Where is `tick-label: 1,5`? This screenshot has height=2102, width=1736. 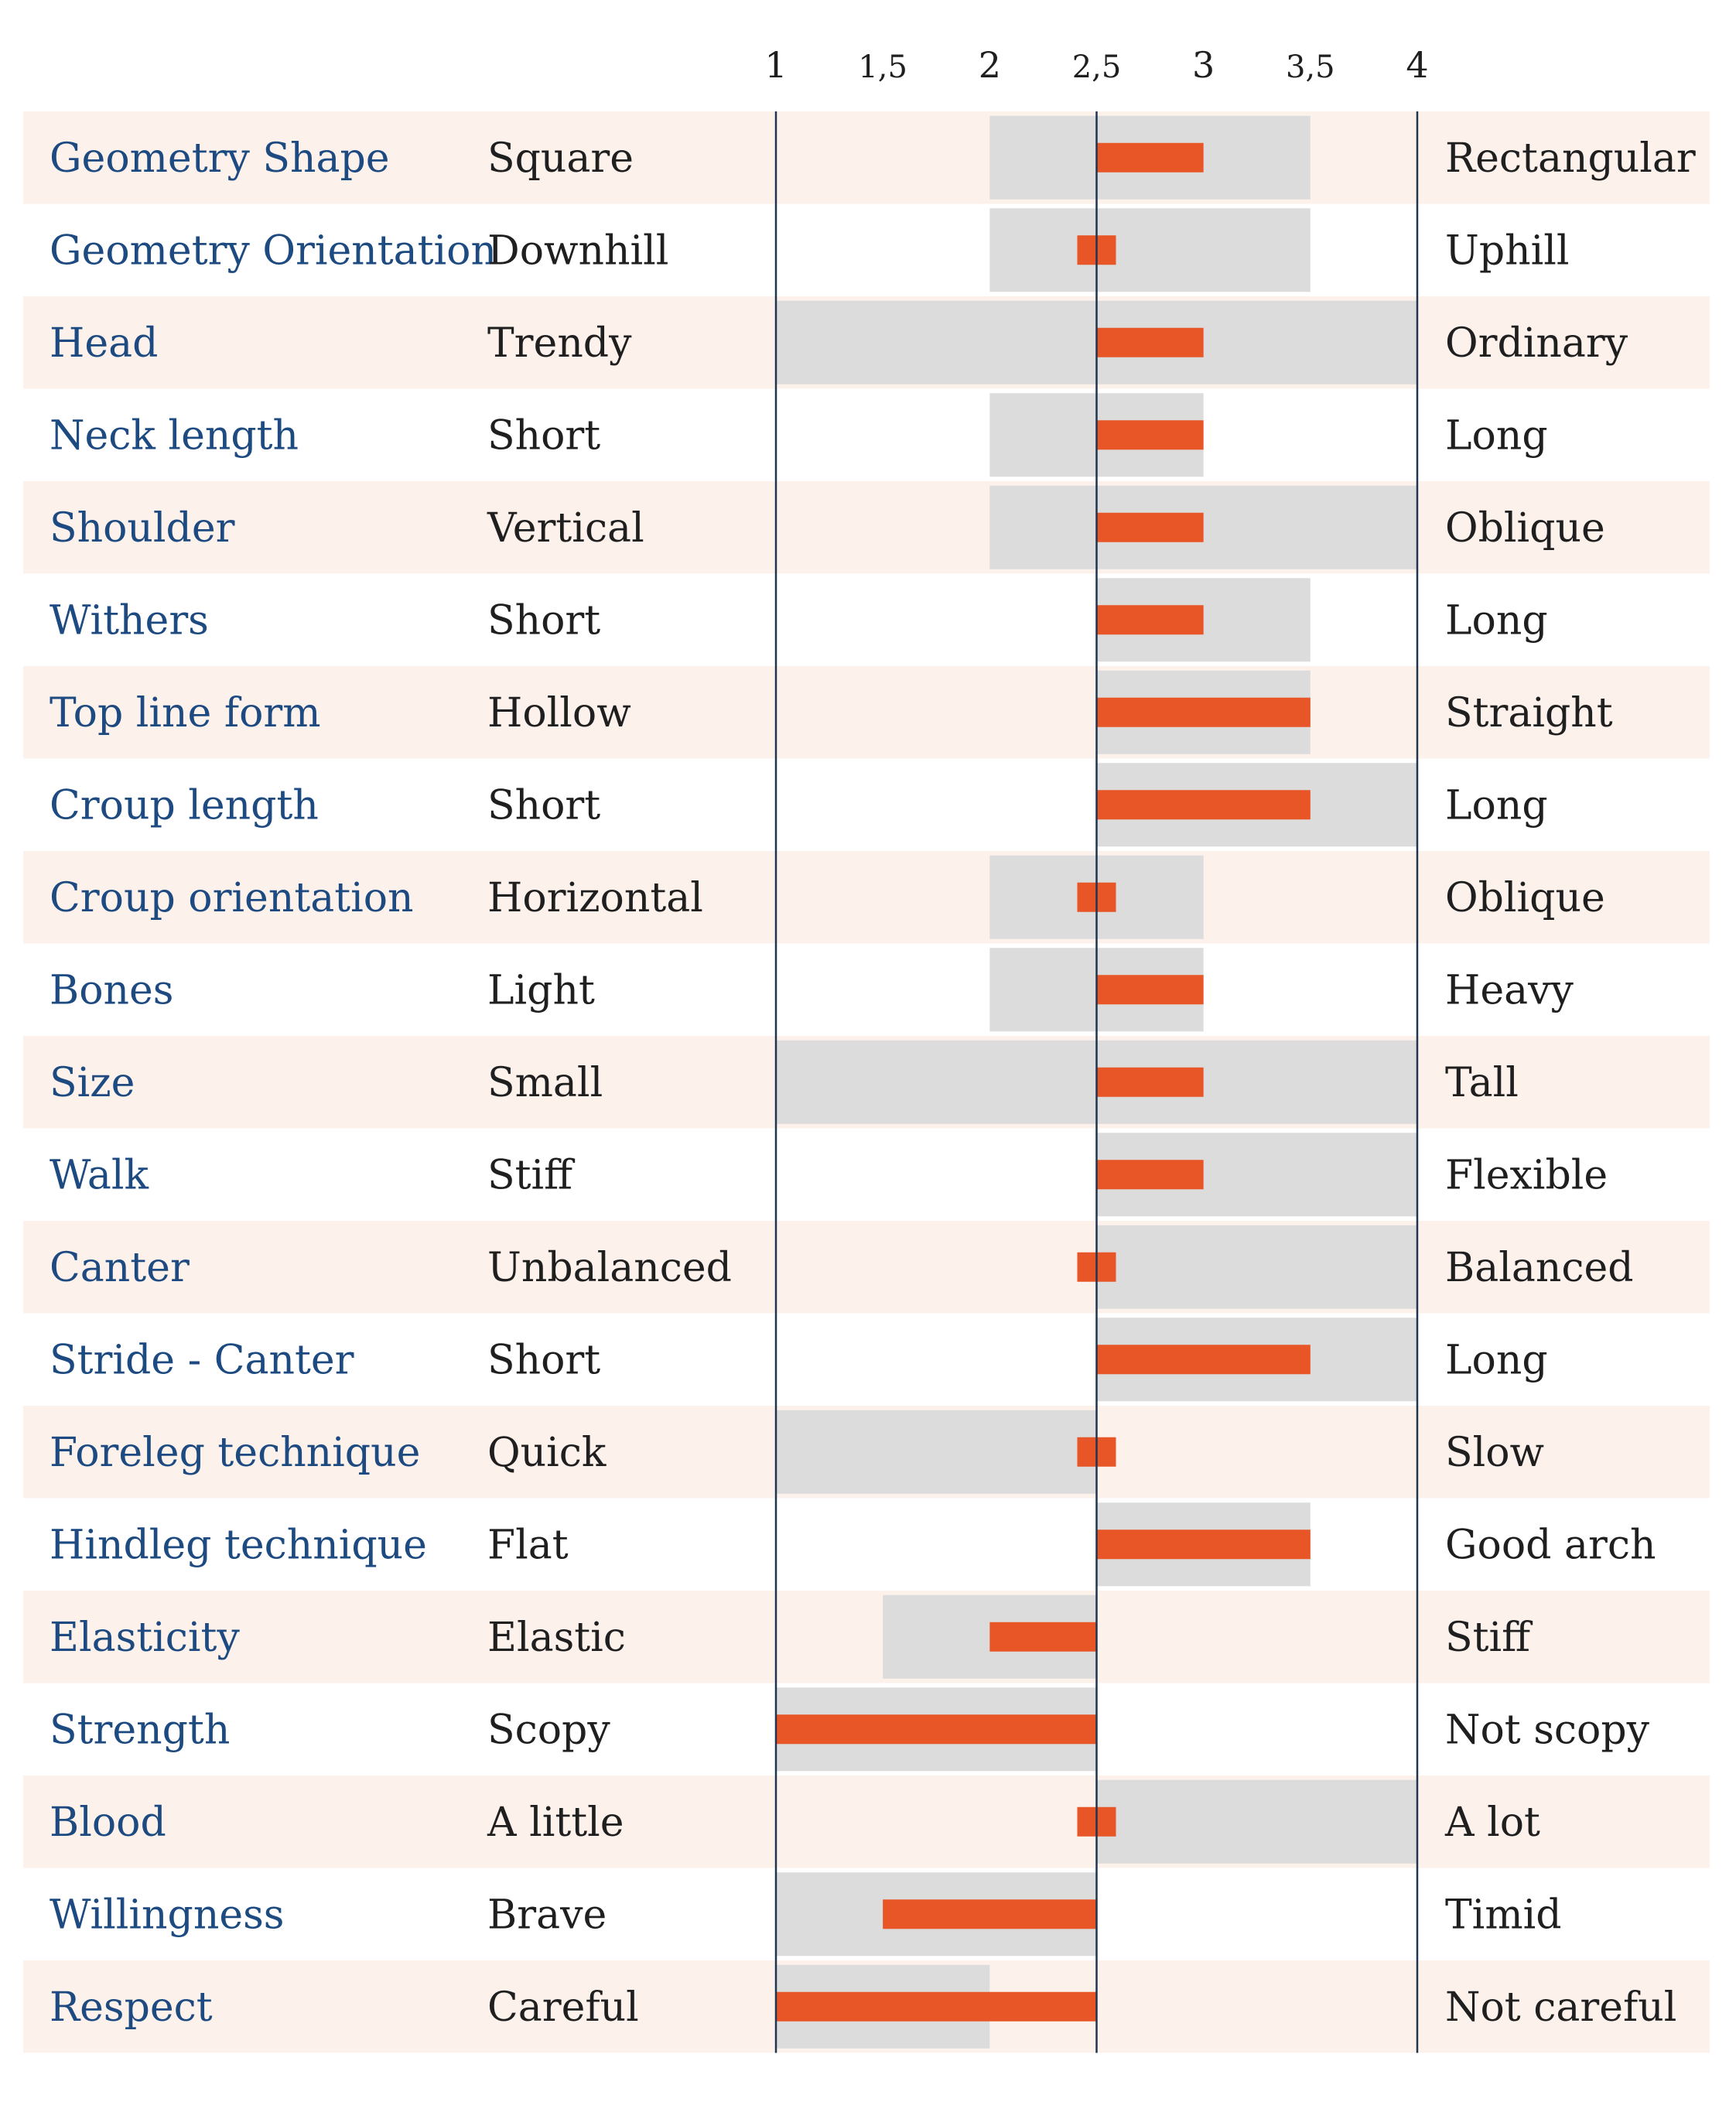 tick-label: 1,5 is located at coordinates (882, 67).